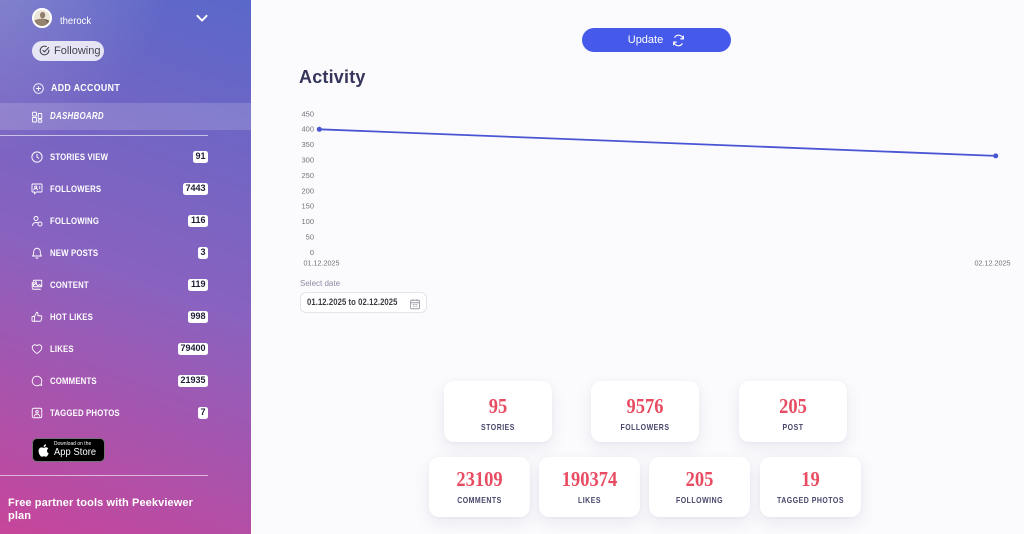  What do you see at coordinates (993, 263) in the screenshot?
I see `svg-text: 02.12.2025` at bounding box center [993, 263].